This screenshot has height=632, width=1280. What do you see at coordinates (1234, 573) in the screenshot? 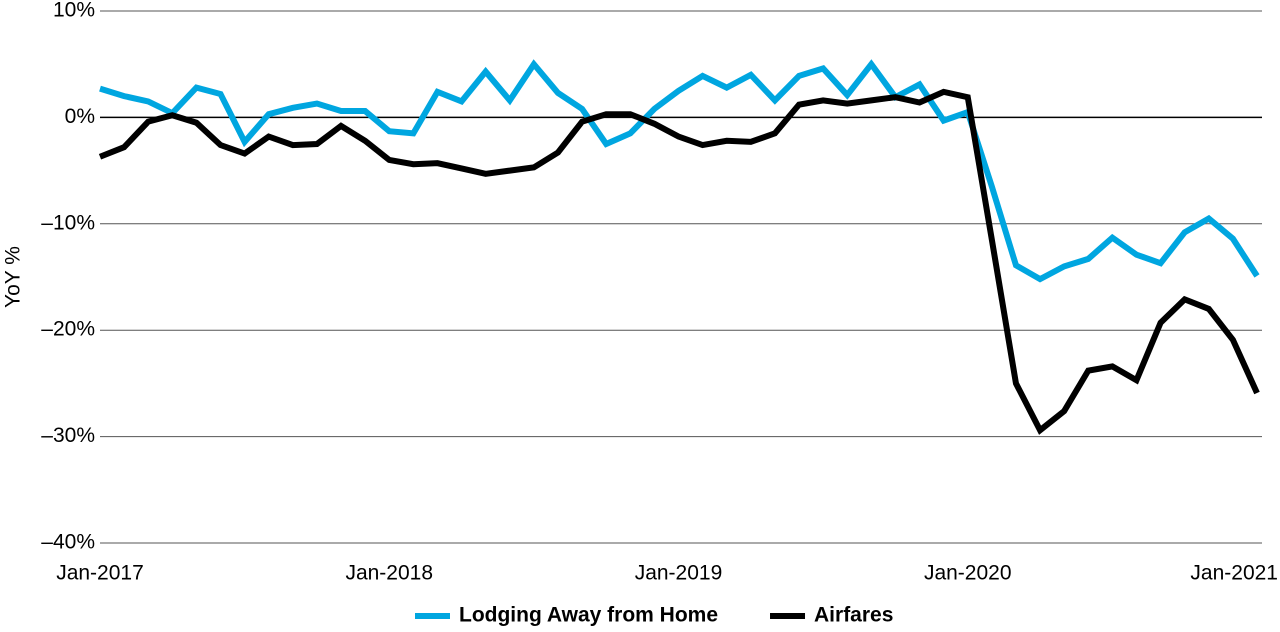
I see `x-tick-label: Jan-2021` at bounding box center [1234, 573].